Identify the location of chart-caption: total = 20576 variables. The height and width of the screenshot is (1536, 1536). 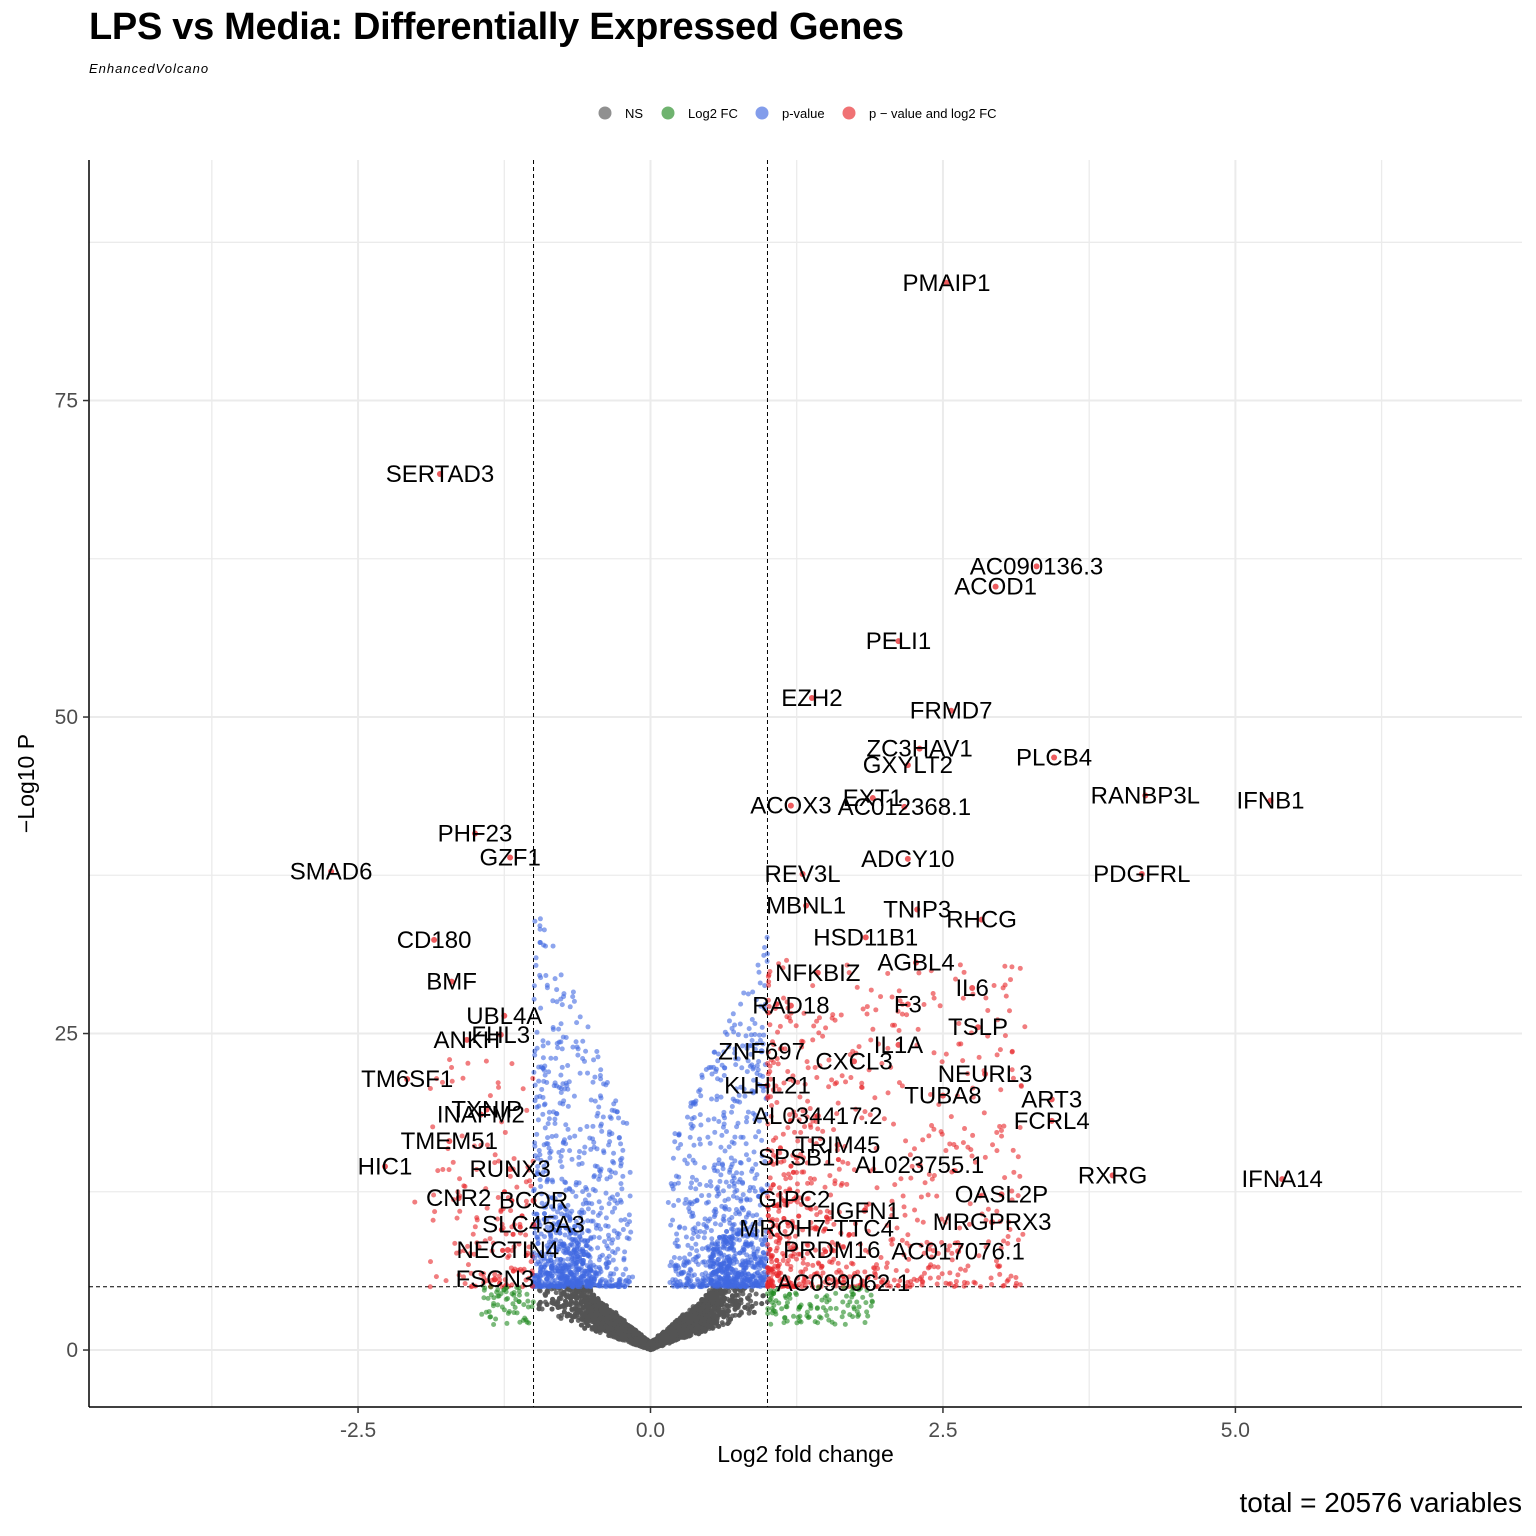
(1380, 1502).